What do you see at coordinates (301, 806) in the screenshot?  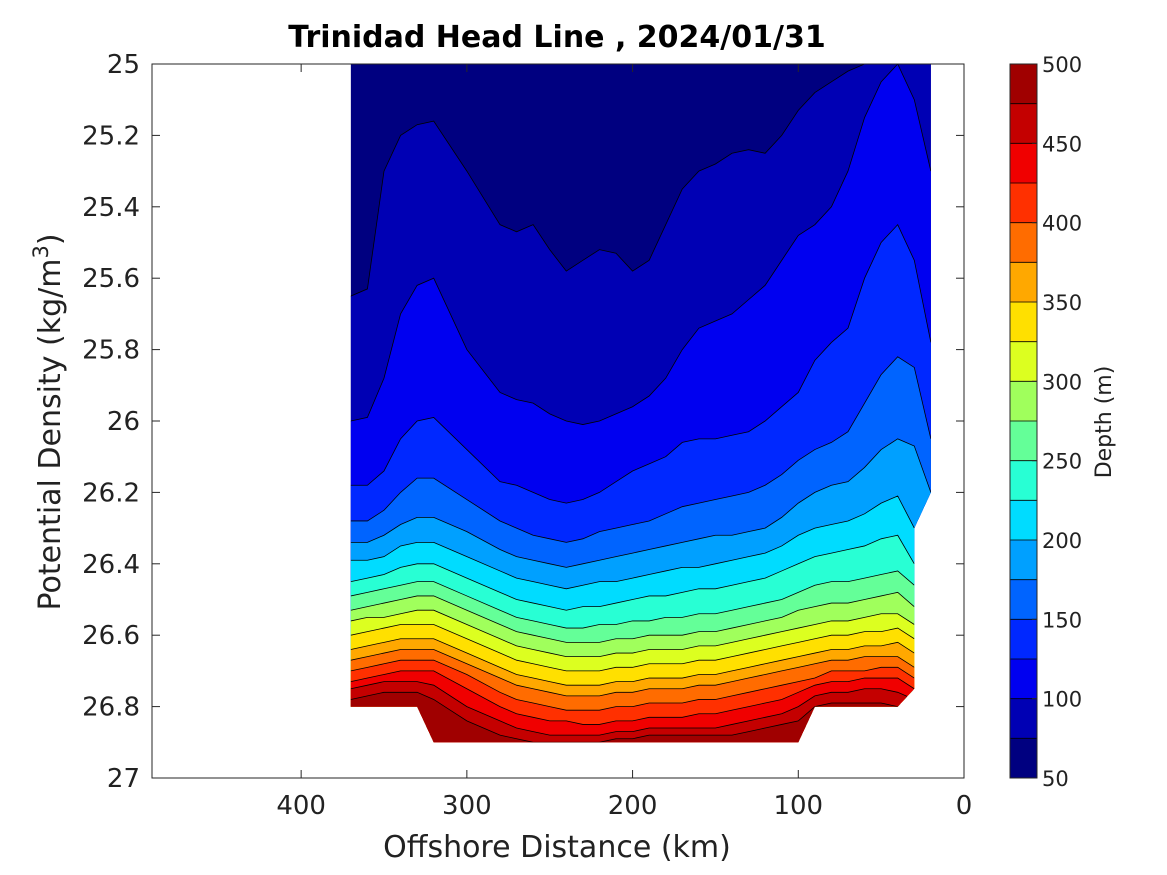 I see `x-tick-label: 400` at bounding box center [301, 806].